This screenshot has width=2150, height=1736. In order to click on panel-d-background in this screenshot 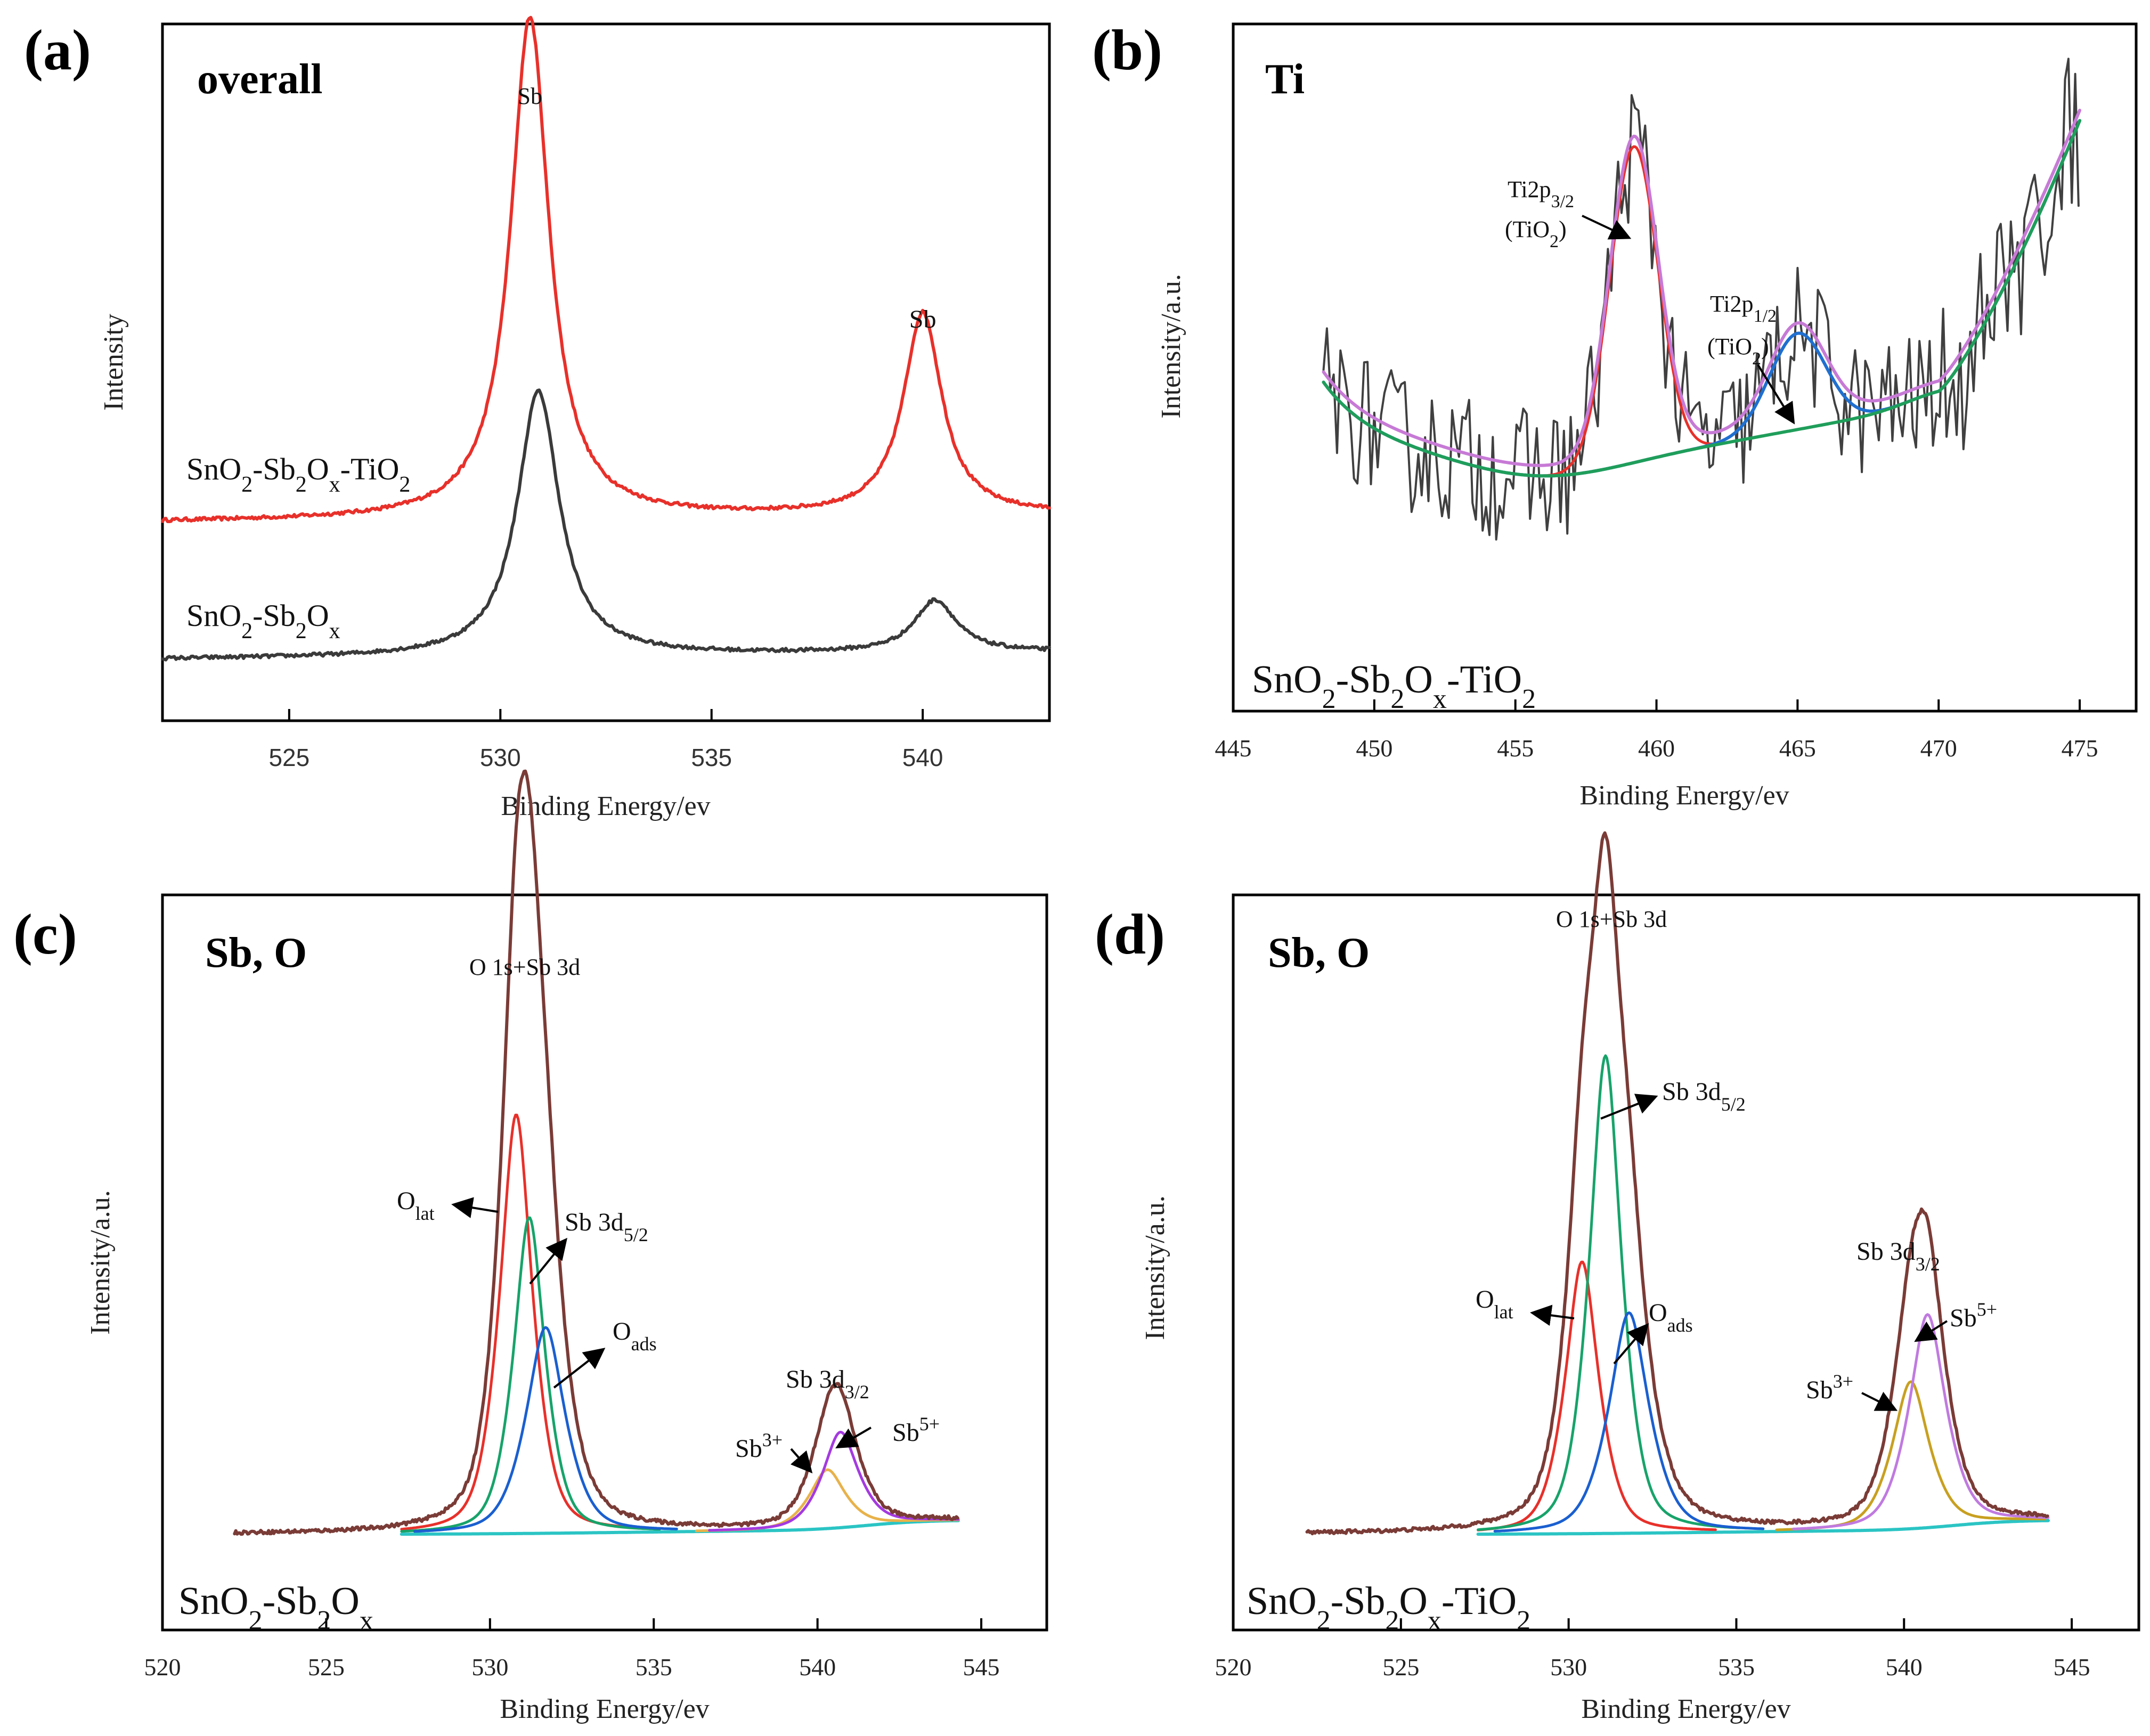, I will do `click(1763, 1527)`.